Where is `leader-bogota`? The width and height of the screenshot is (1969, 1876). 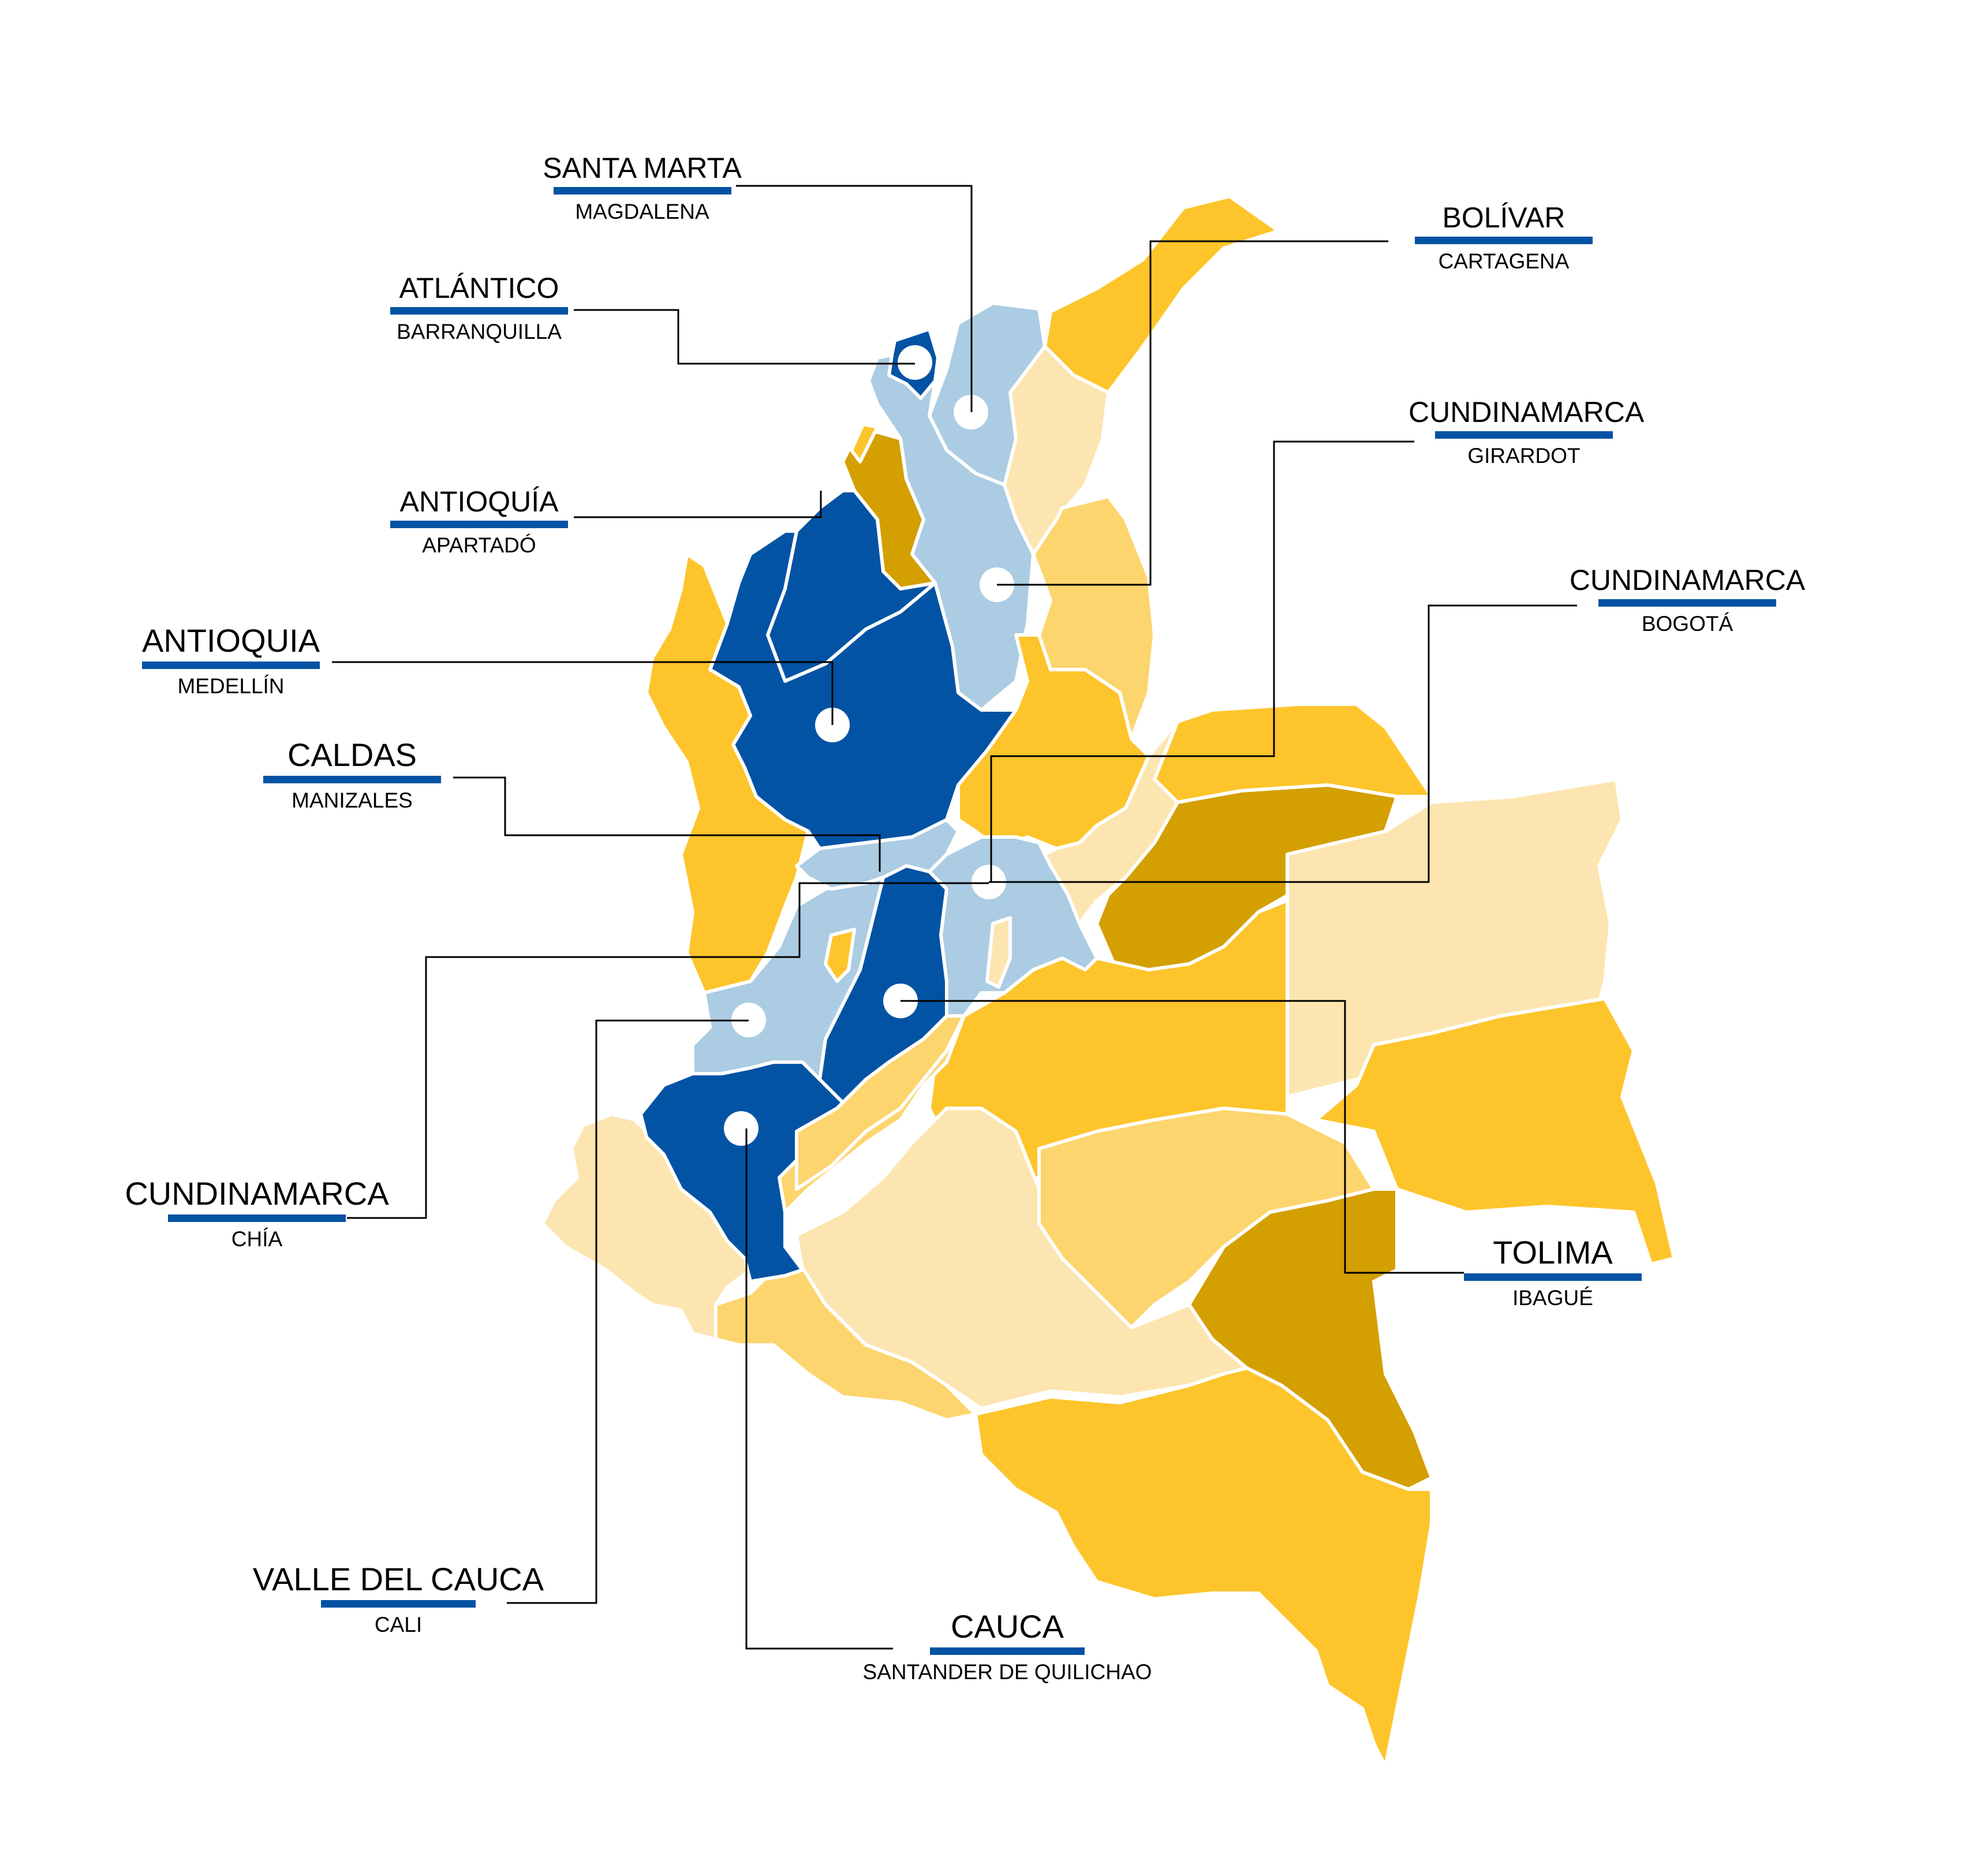 leader-bogota is located at coordinates (1283, 743).